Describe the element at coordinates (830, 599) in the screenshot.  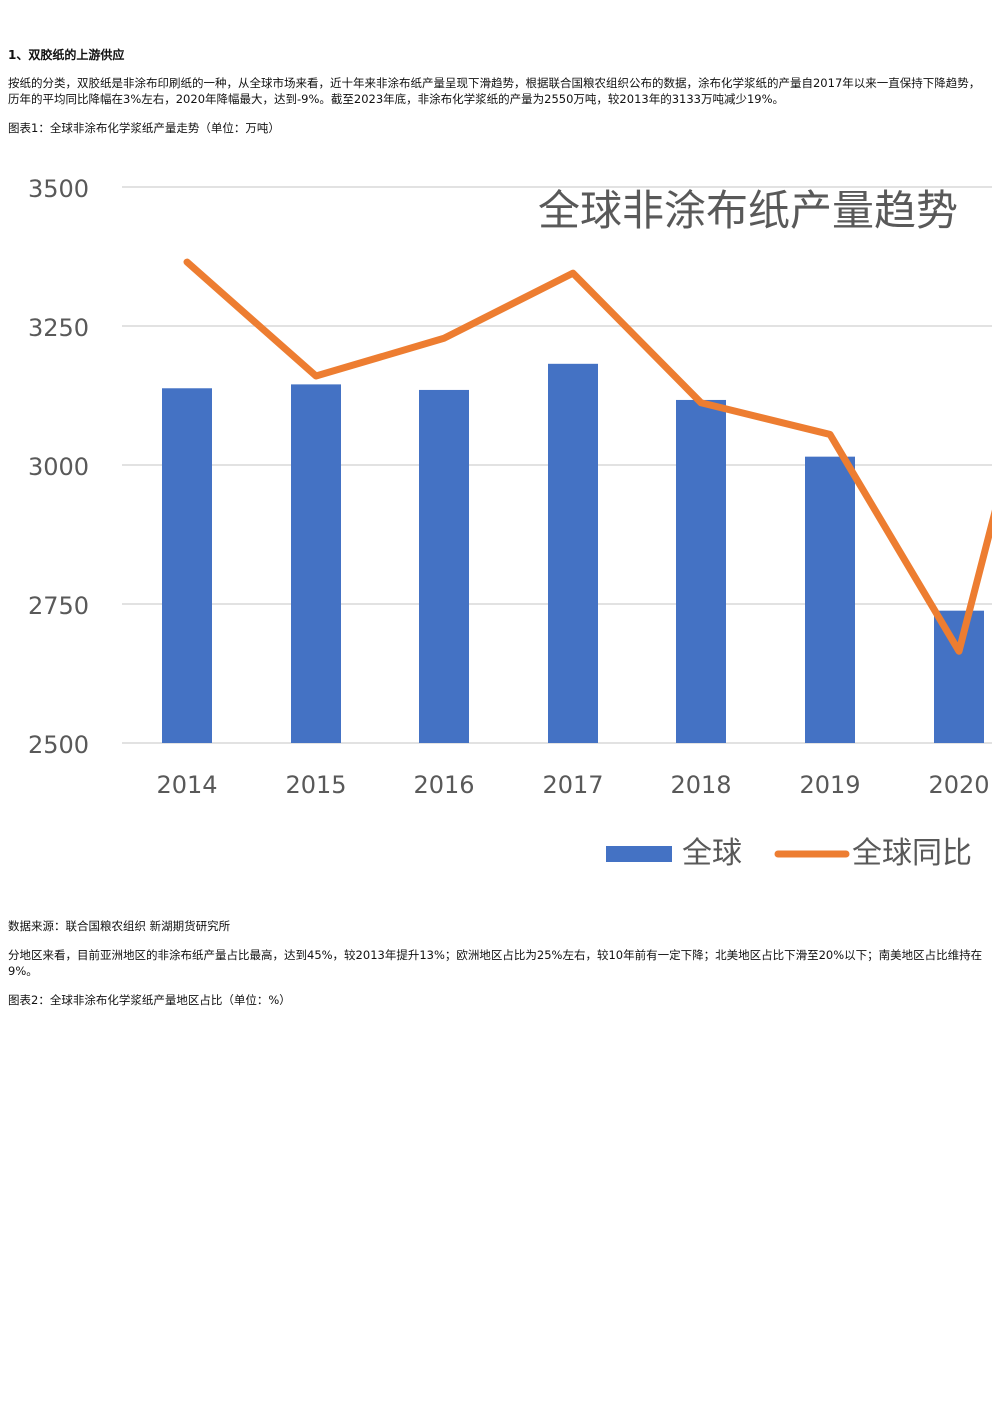
I see `bar-2019` at that location.